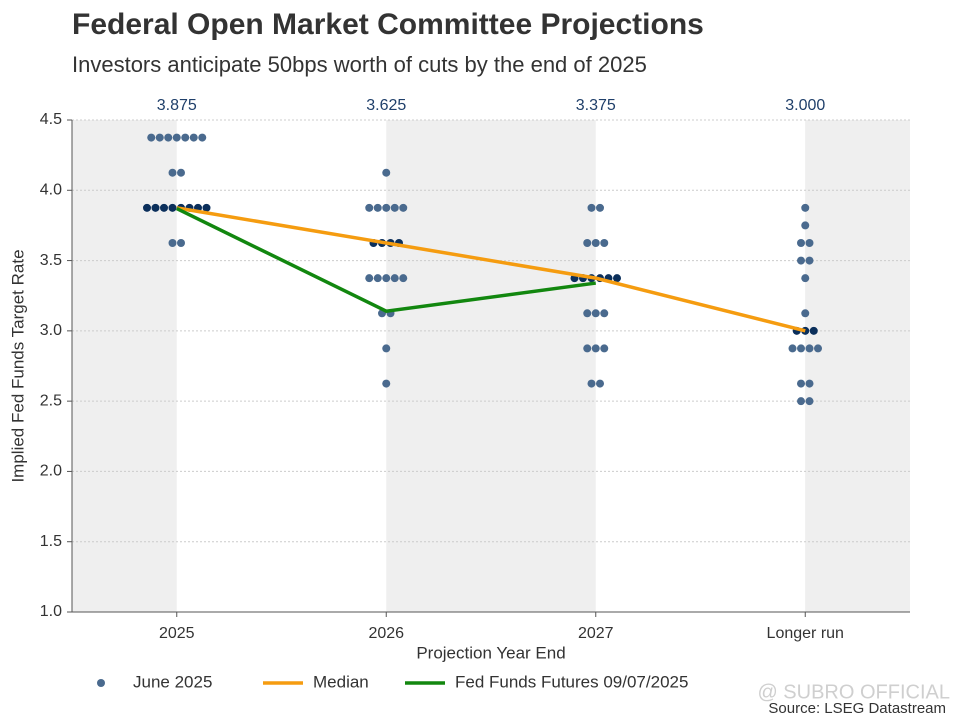 Image resolution: width=960 pixels, height=720 pixels. I want to click on y-tick-label: 2.5, so click(51, 400).